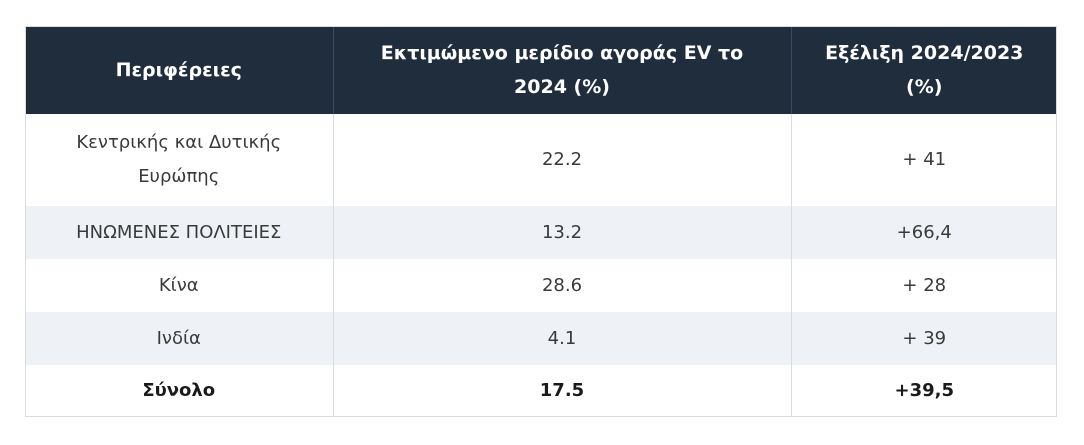 The height and width of the screenshot is (445, 1084). Describe the element at coordinates (179, 70) in the screenshot. I see `header-regions: Περιφέρειες` at that location.